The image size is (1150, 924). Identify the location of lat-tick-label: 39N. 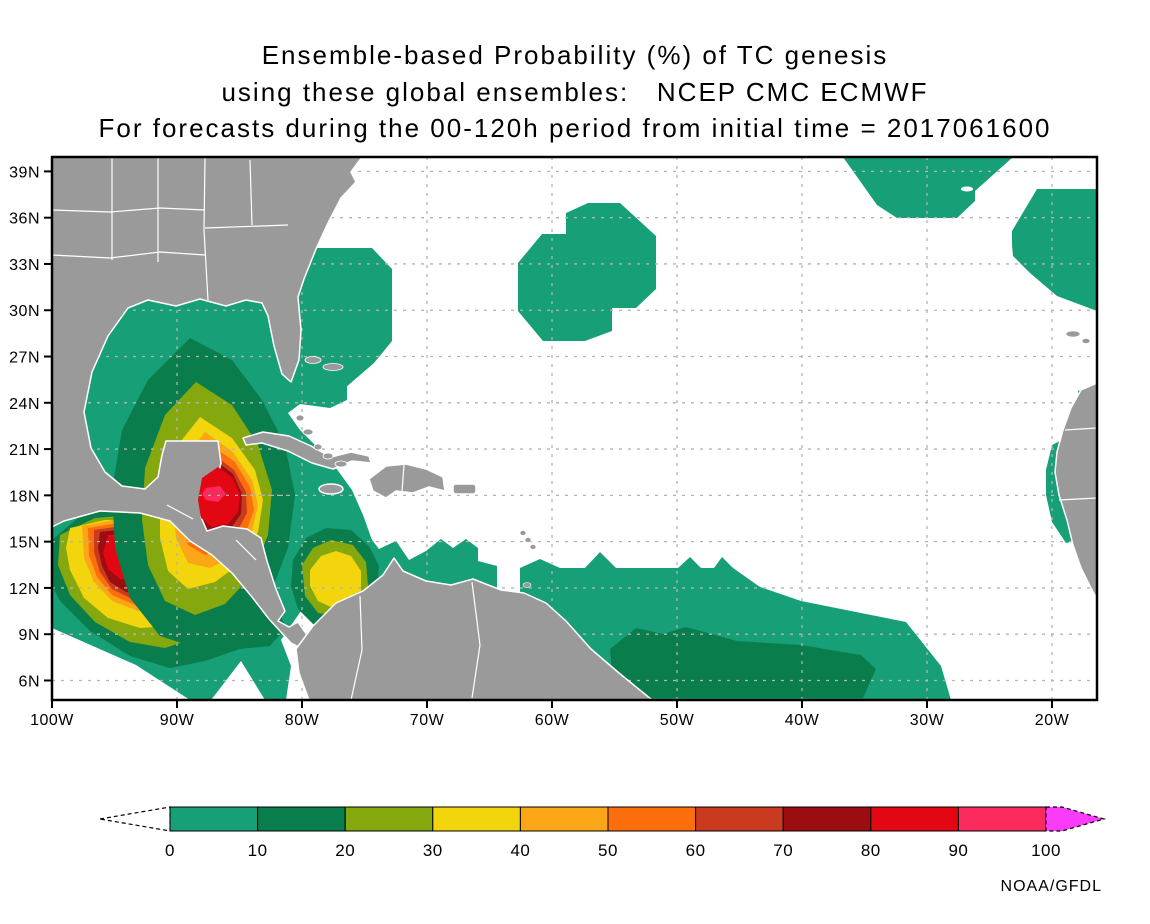
(24, 172).